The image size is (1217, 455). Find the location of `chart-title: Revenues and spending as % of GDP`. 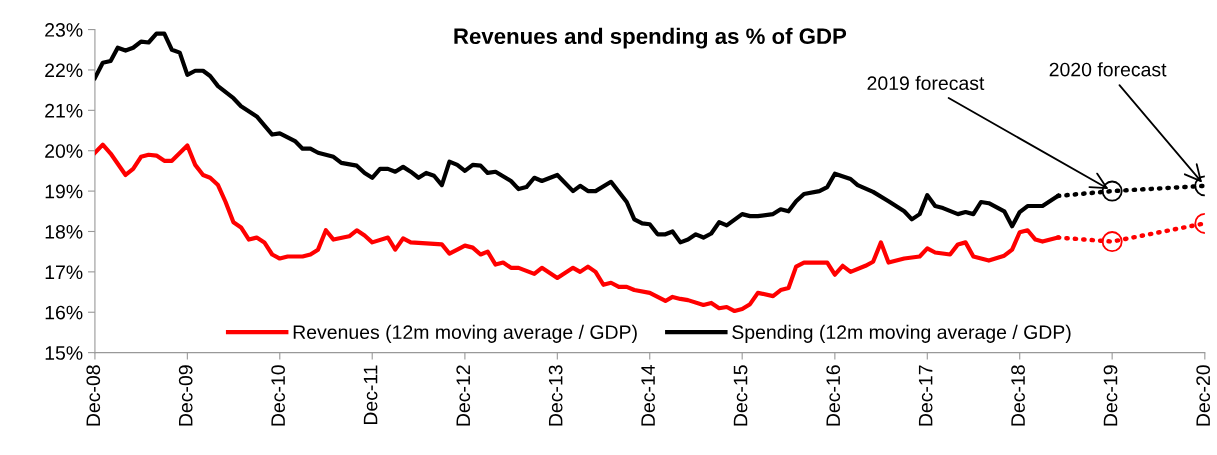

chart-title: Revenues and spending as % of GDP is located at coordinates (650, 38).